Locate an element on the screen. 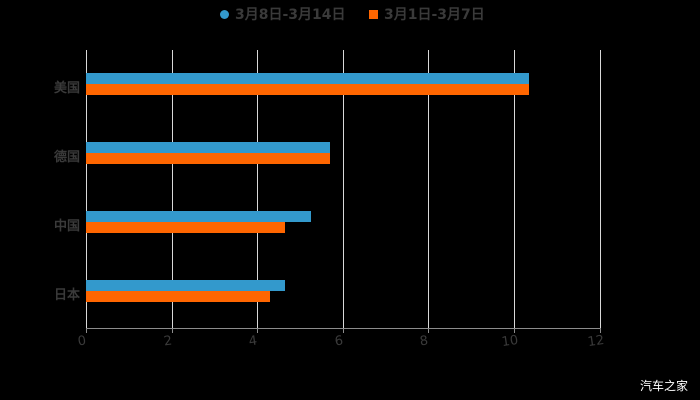  watermark: 汽车之家 is located at coordinates (663, 386).